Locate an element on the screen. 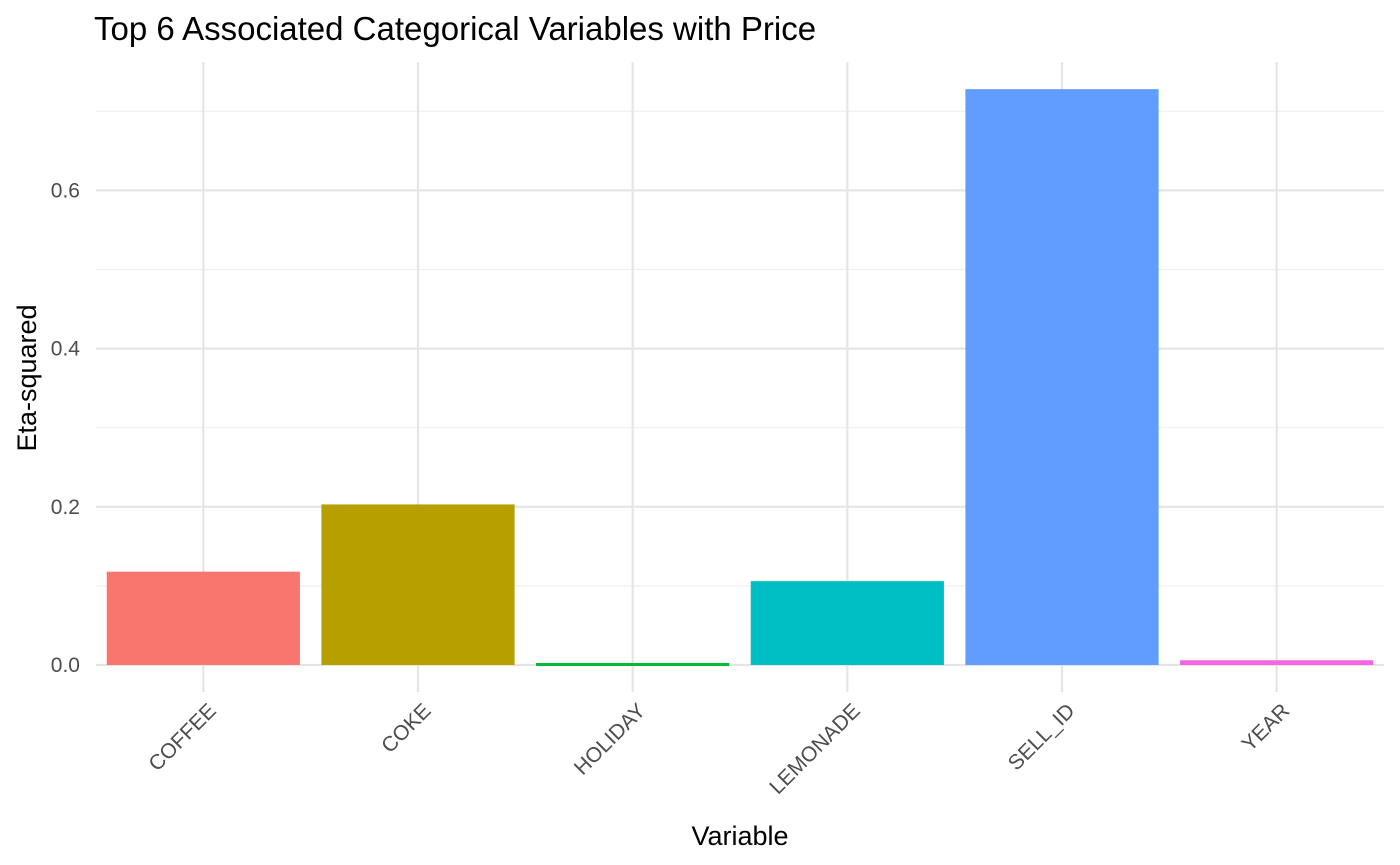  y-axis-ticks: 0.0 0.2 0.4 0.6 is located at coordinates (66, 428).